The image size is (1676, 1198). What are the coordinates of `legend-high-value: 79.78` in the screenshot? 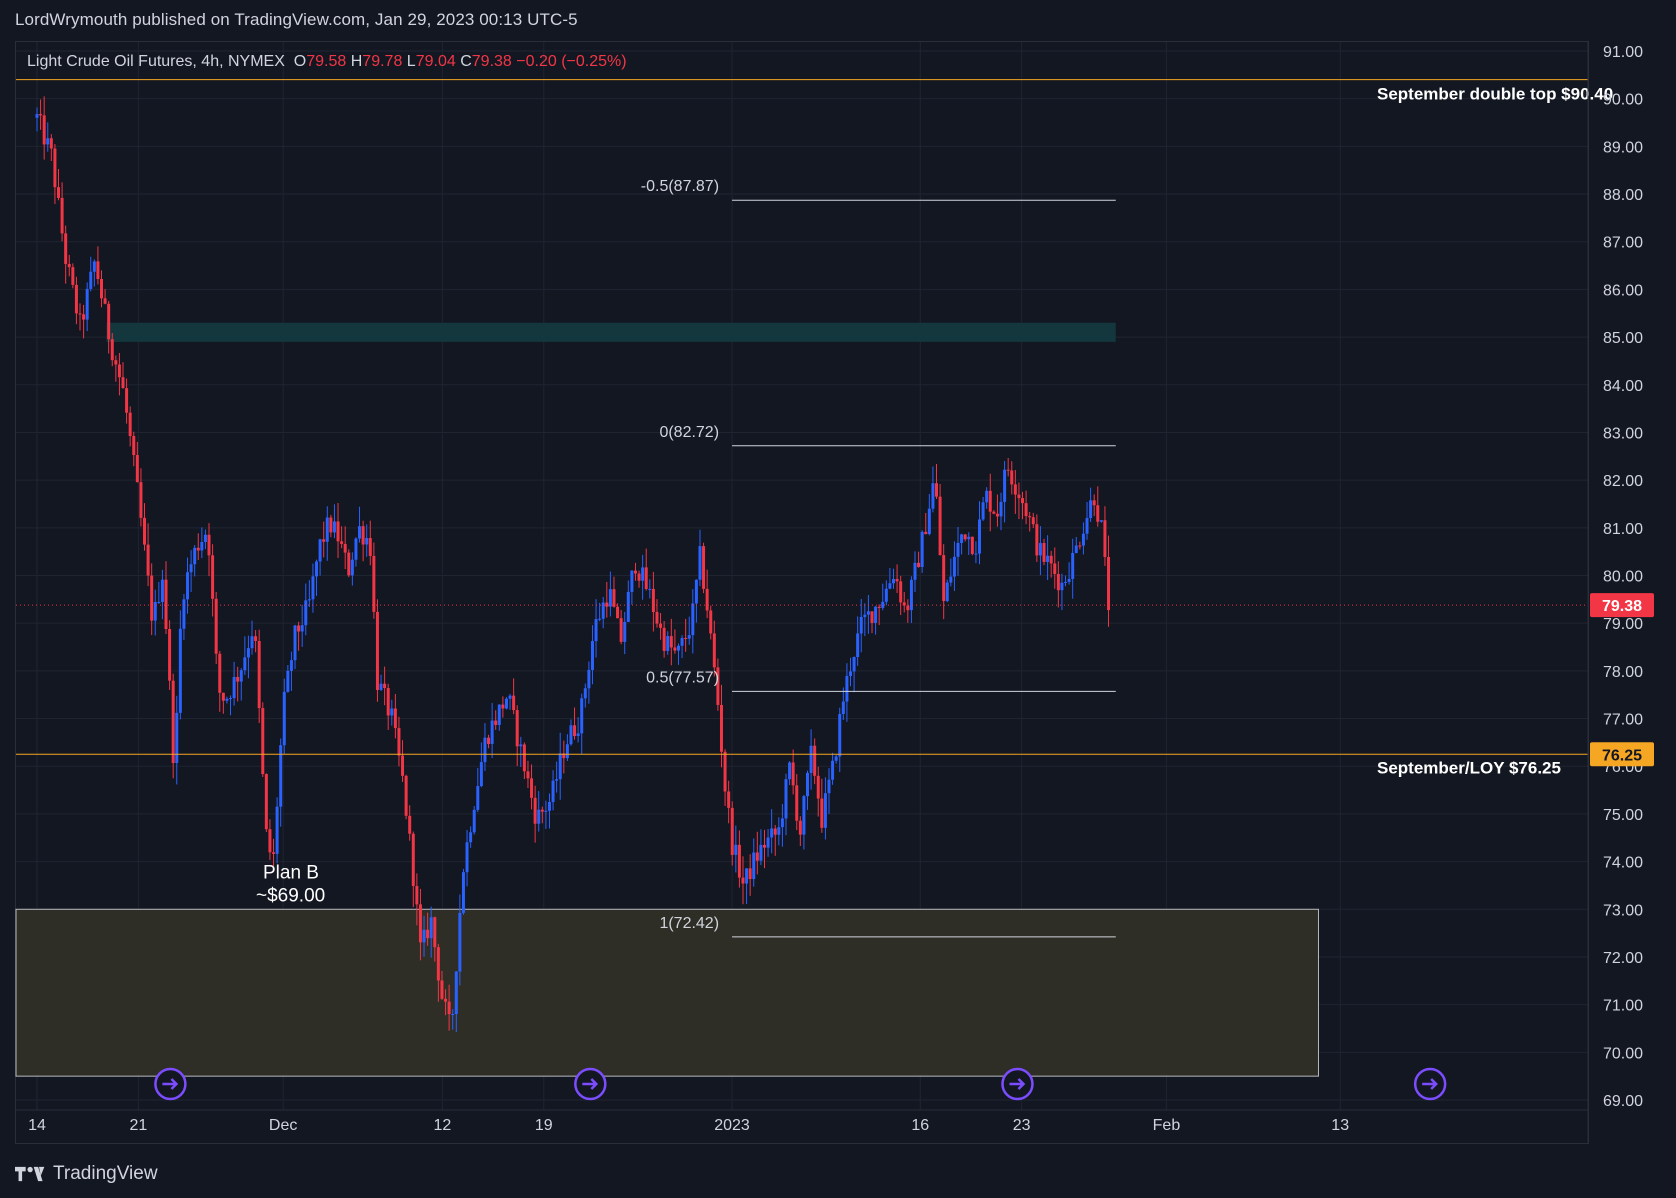 It's located at (382, 61).